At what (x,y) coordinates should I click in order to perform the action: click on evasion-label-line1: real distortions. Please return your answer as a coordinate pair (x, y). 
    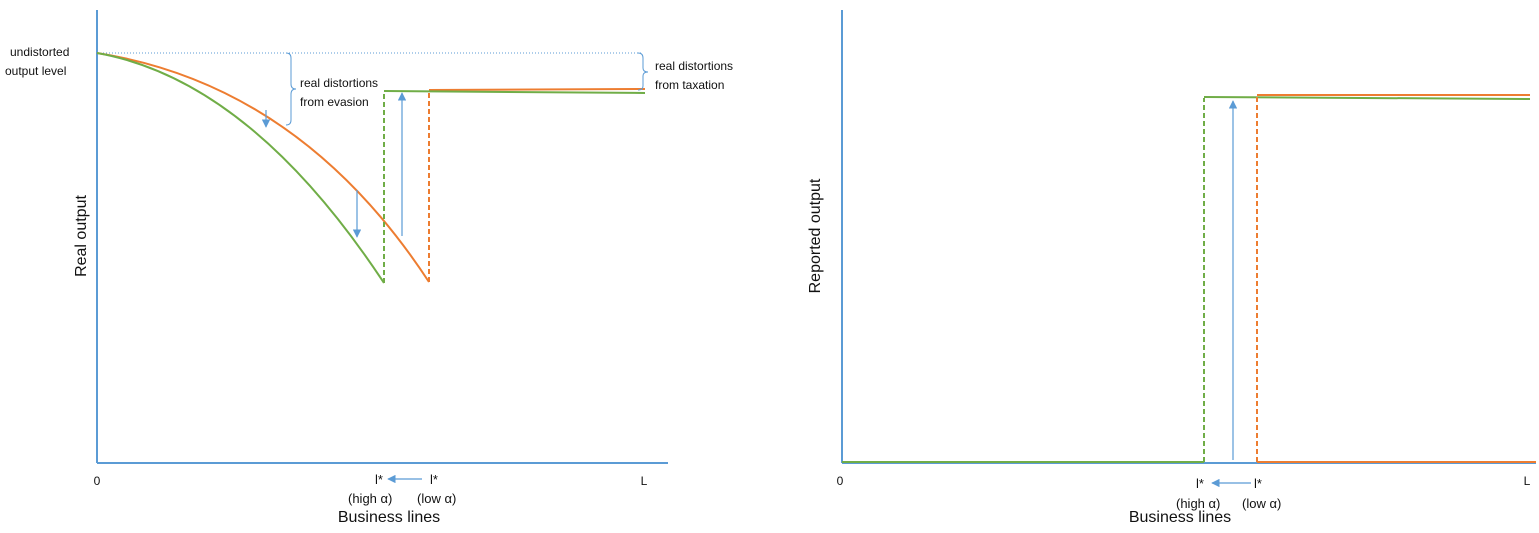
    Looking at the image, I should click on (339, 83).